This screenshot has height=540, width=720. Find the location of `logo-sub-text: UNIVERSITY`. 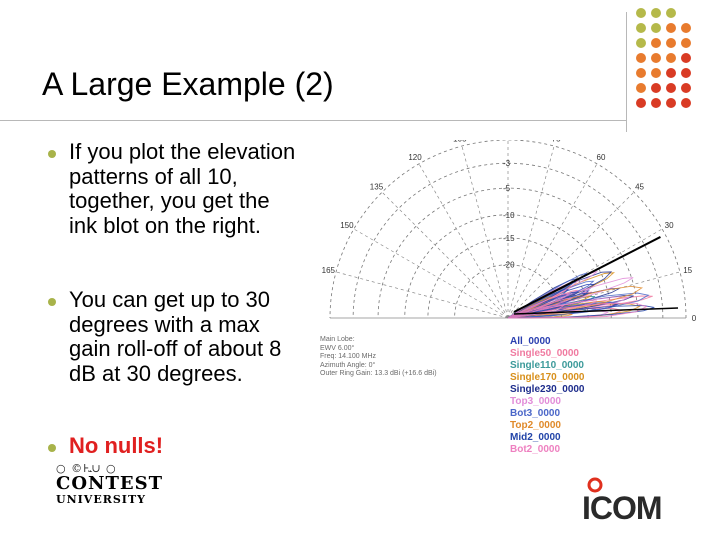

logo-sub-text: UNIVERSITY is located at coordinates (101, 499).